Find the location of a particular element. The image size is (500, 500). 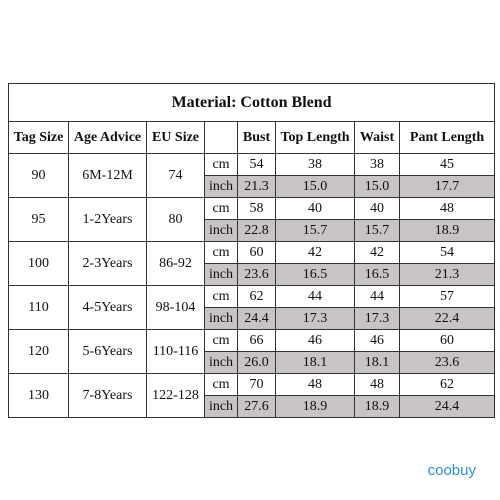

top-length-cm-cell: 40 is located at coordinates (315, 208).